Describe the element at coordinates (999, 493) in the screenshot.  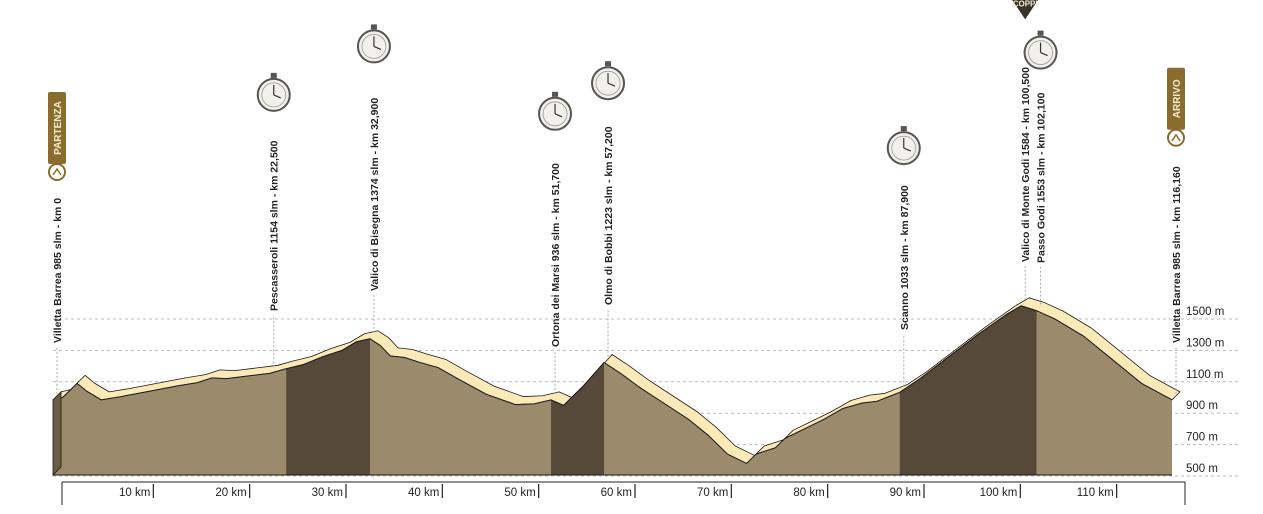
I see `x-tick-label: 100 km` at that location.